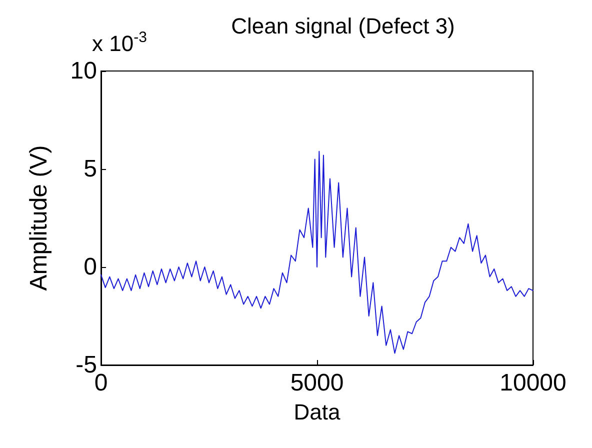 This screenshot has width=592, height=448. What do you see at coordinates (83, 71) in the screenshot?
I see `y-tick-label: 10` at bounding box center [83, 71].